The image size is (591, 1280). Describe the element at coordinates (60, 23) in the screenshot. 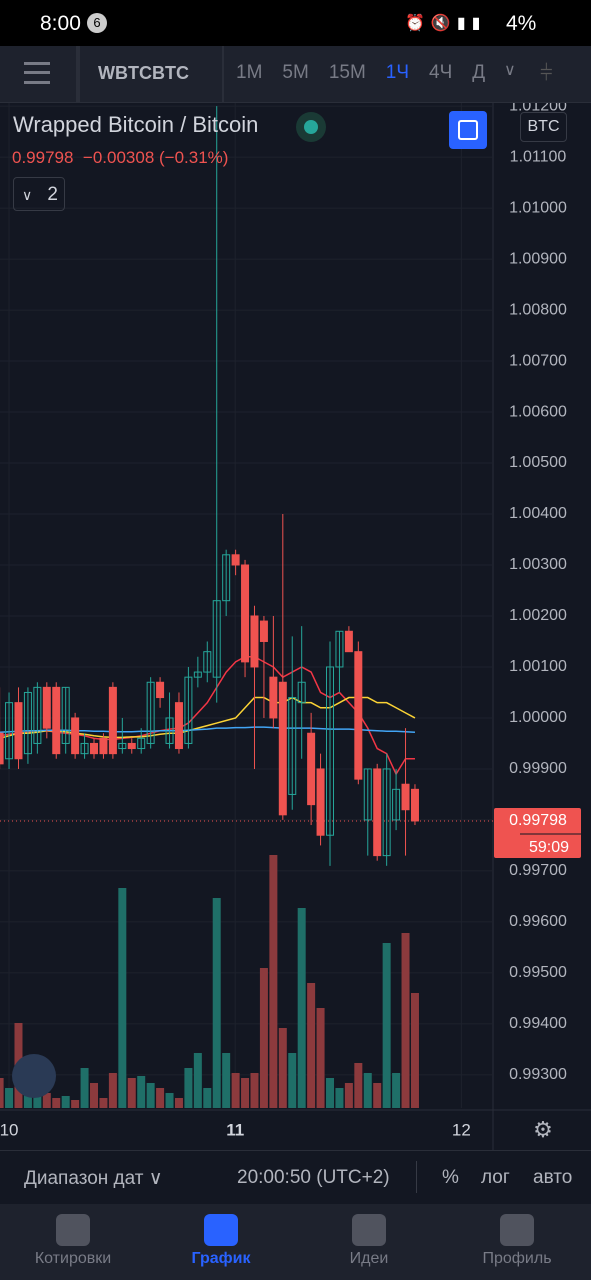

I see `time: 8:00` at that location.